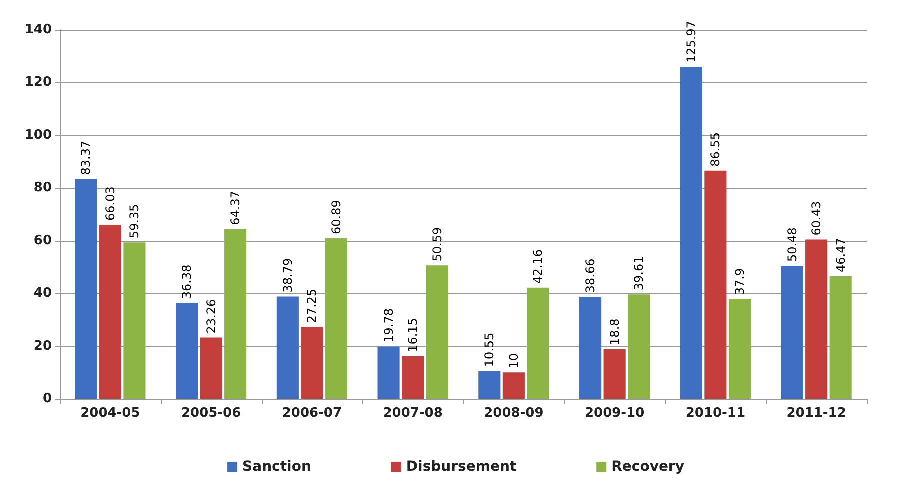 This screenshot has height=489, width=912. I want to click on x-tick-label: 2004-05, so click(110, 413).